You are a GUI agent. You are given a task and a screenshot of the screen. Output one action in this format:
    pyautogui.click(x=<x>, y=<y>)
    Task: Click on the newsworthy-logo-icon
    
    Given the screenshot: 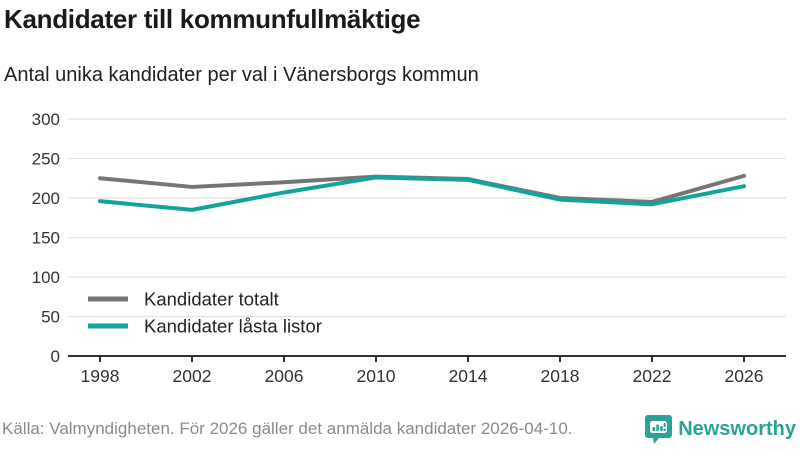 What is the action you would take?
    pyautogui.click(x=659, y=429)
    